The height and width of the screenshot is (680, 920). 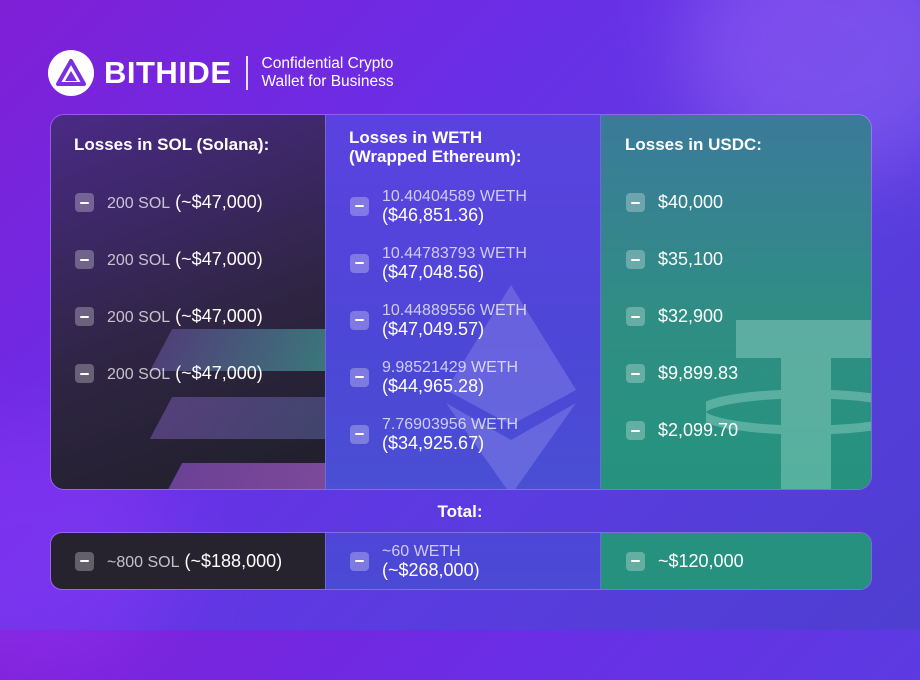 What do you see at coordinates (433, 329) in the screenshot?
I see `weth-usd-value: ($47,049.57)` at bounding box center [433, 329].